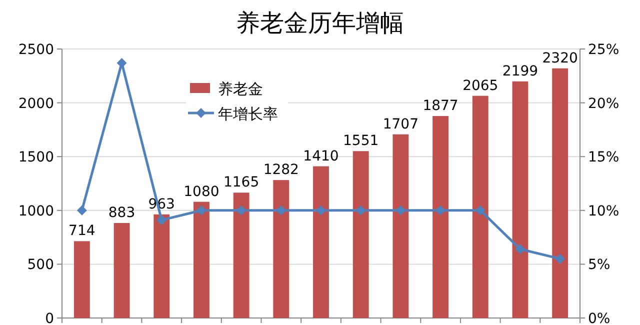 The width and height of the screenshot is (640, 325). What do you see at coordinates (36, 104) in the screenshot?
I see `y-tick-label: 2000` at bounding box center [36, 104].